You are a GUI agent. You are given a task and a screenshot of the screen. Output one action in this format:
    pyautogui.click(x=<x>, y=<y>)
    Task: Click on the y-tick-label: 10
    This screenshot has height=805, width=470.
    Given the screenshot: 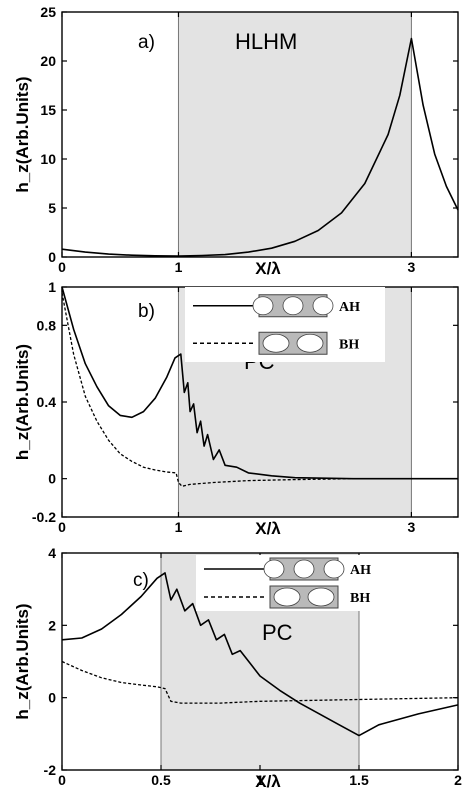 What is the action you would take?
    pyautogui.click(x=48, y=159)
    